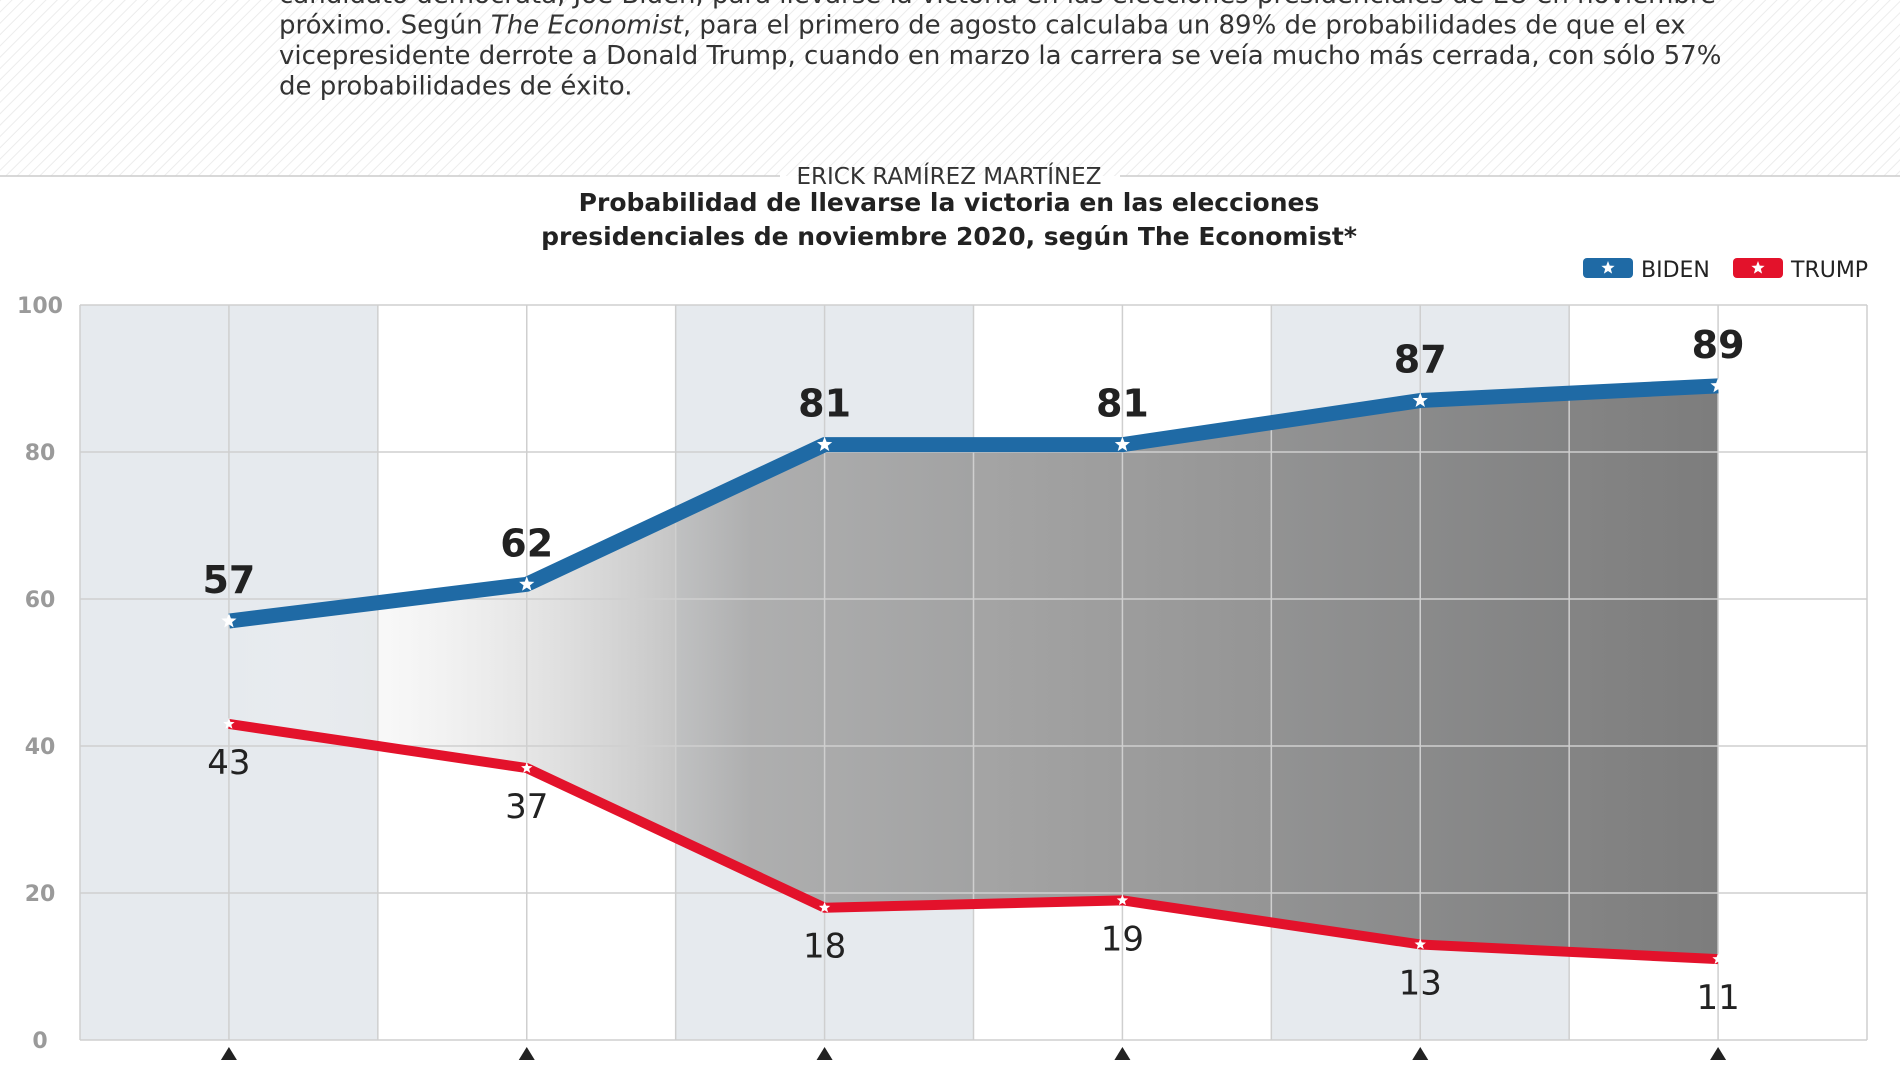  Describe the element at coordinates (1122, 939) in the screenshot. I see `data-label: 19` at that location.